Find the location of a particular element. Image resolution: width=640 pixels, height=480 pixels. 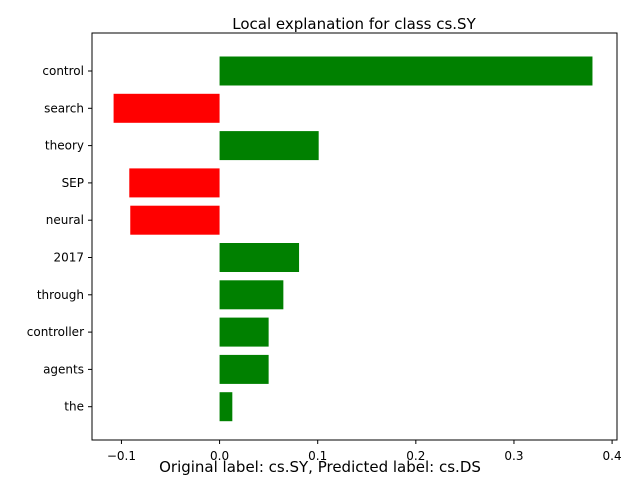

y-tick-label: through is located at coordinates (60, 295).